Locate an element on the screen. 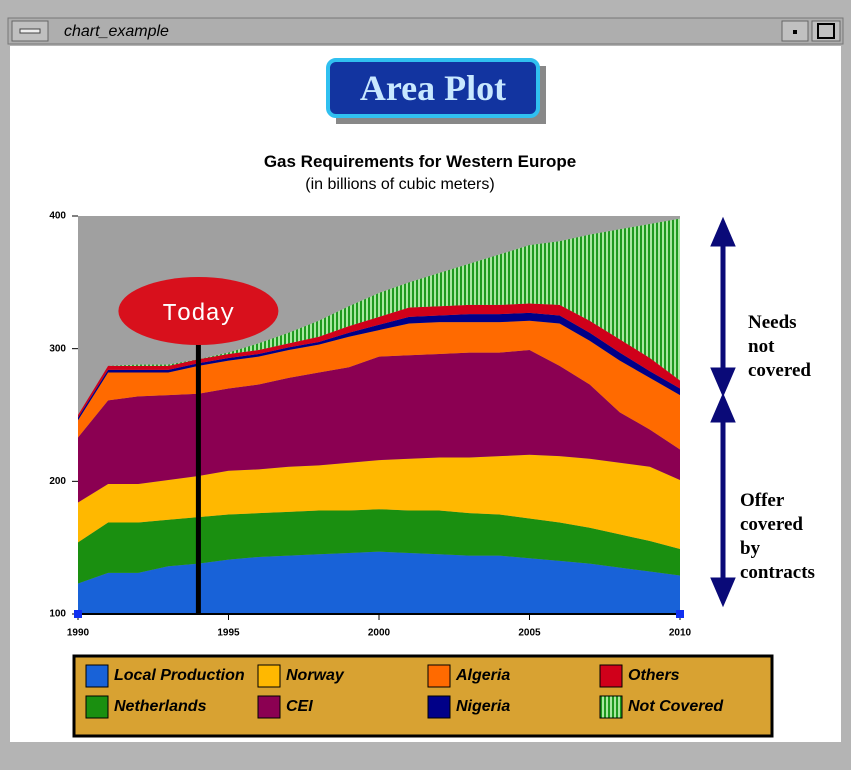  legend-label: Norway is located at coordinates (315, 675).